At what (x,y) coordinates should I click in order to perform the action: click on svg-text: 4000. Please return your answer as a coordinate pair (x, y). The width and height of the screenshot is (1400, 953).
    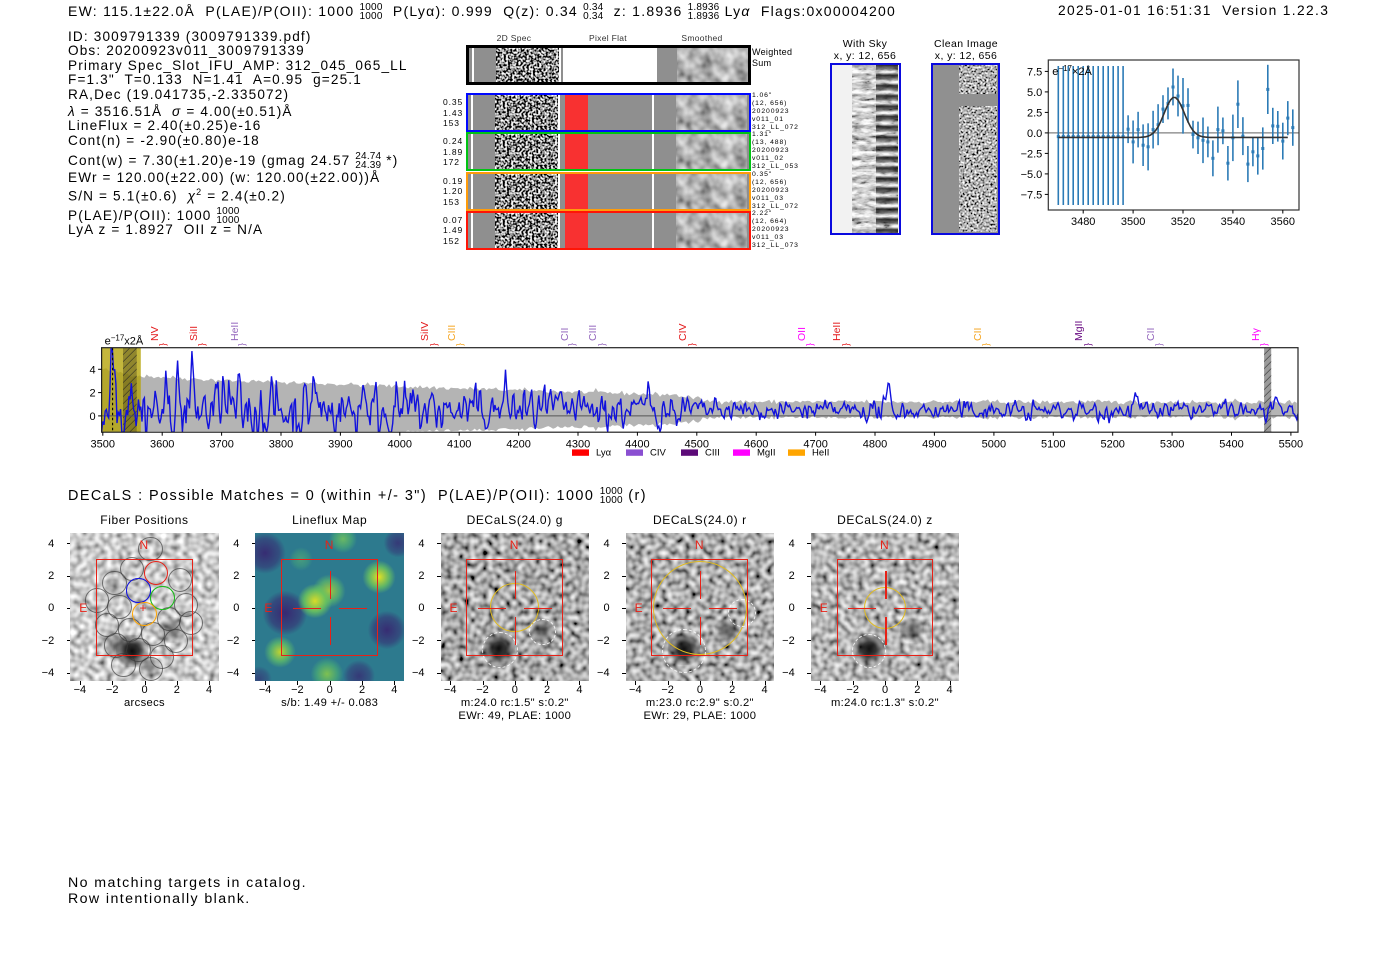
    Looking at the image, I should click on (400, 445).